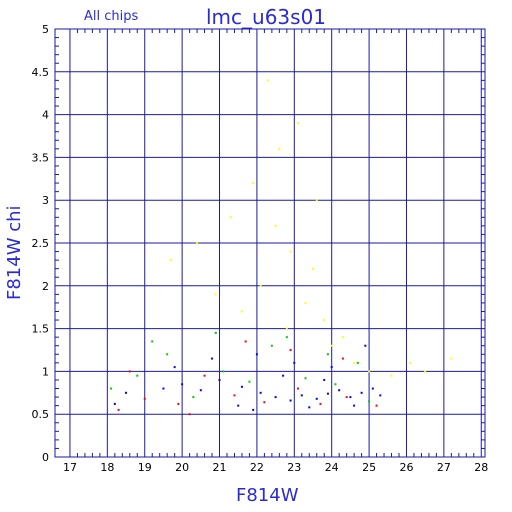  I want to click on y-ticks: 0 0.5 1 1.5 2 2.5 3 3.5 4 4.5 5, so click(41, 243).